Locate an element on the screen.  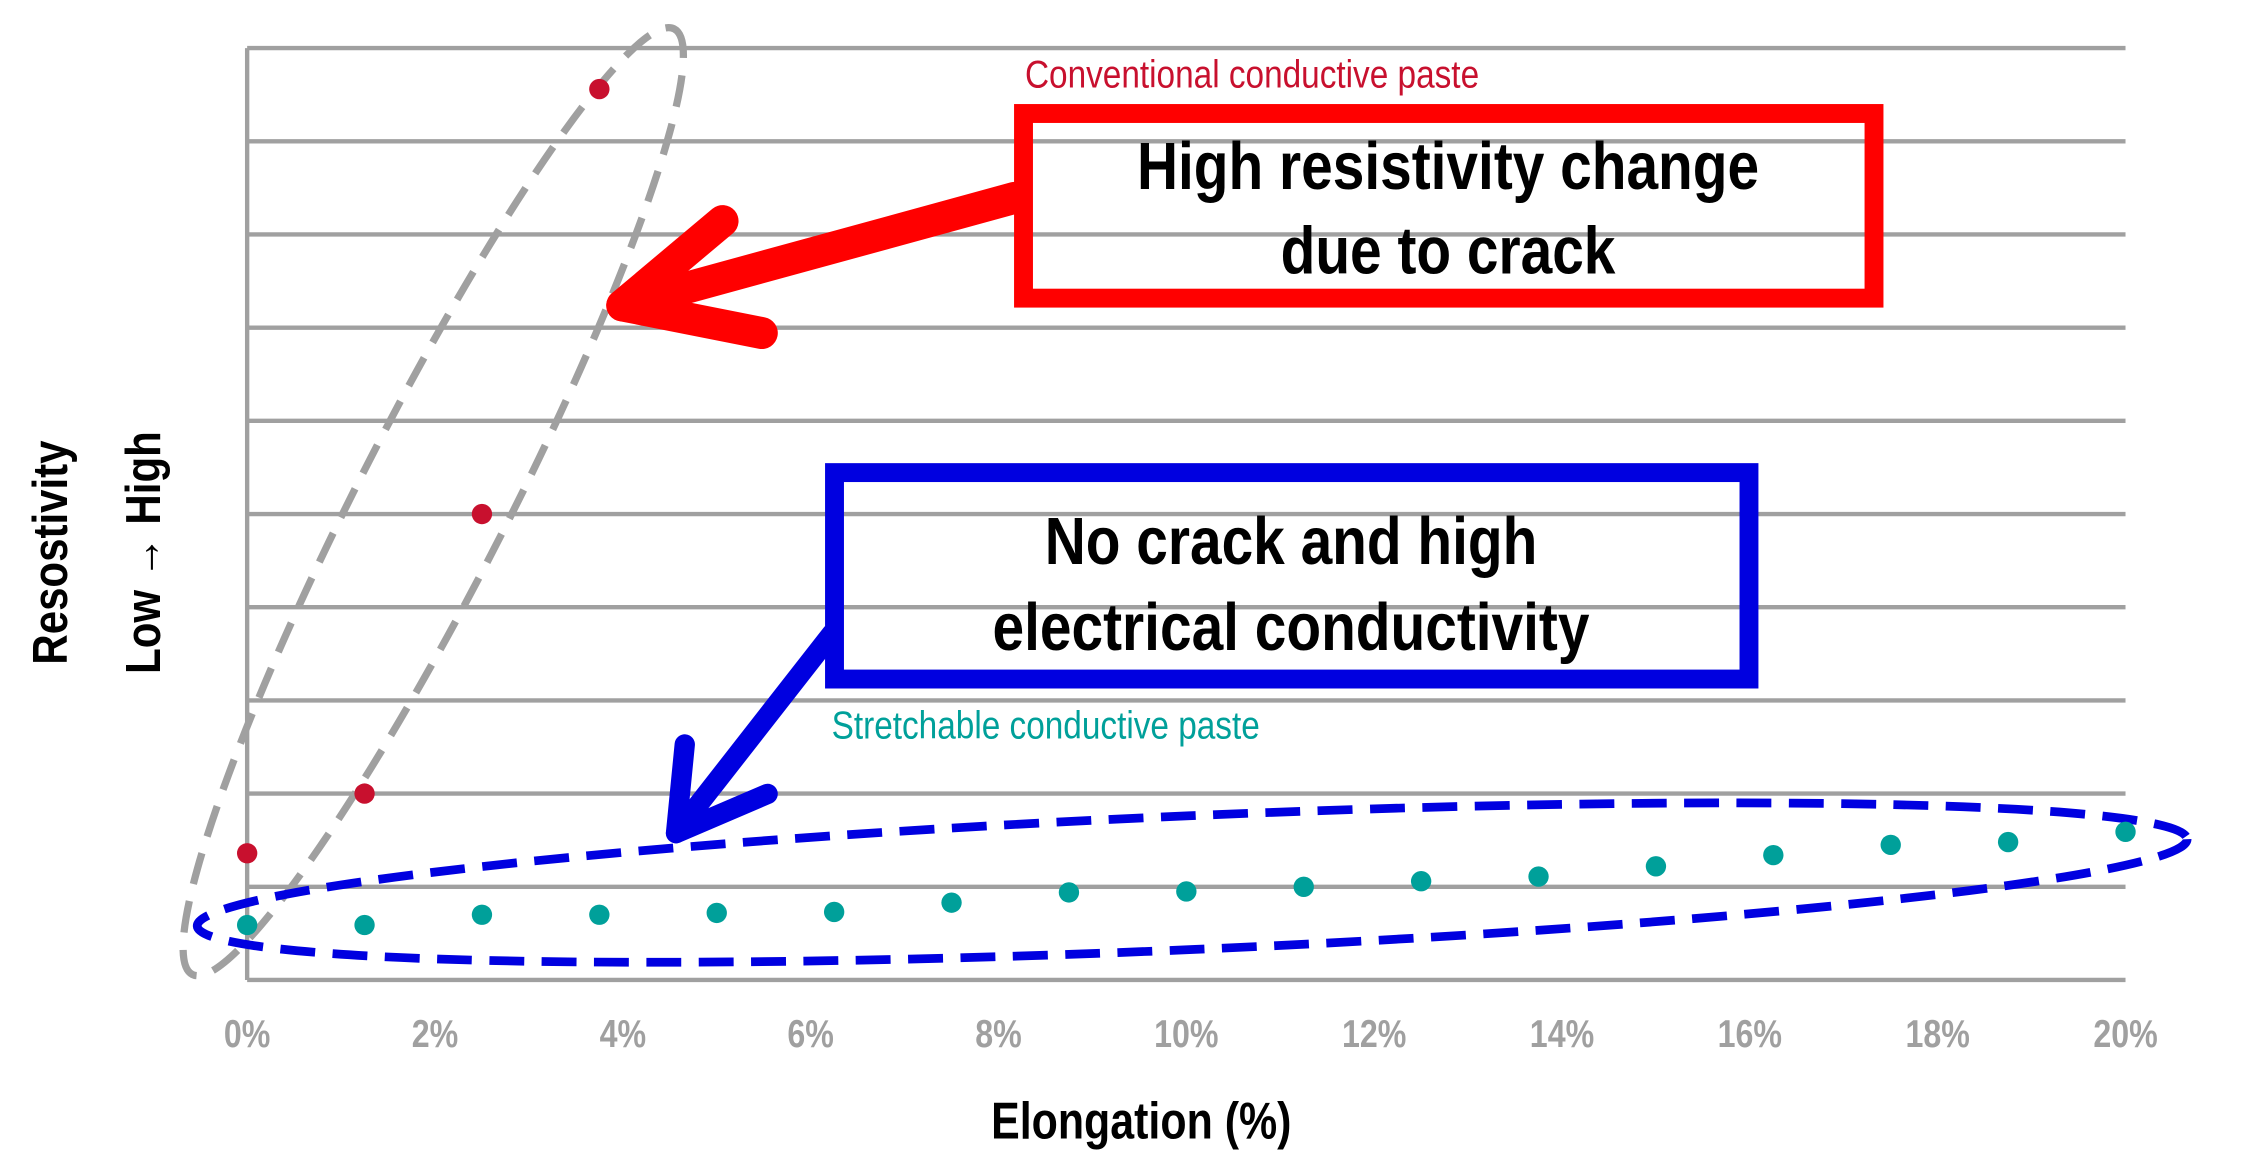
red-arrow-icon is located at coordinates (818, 265).